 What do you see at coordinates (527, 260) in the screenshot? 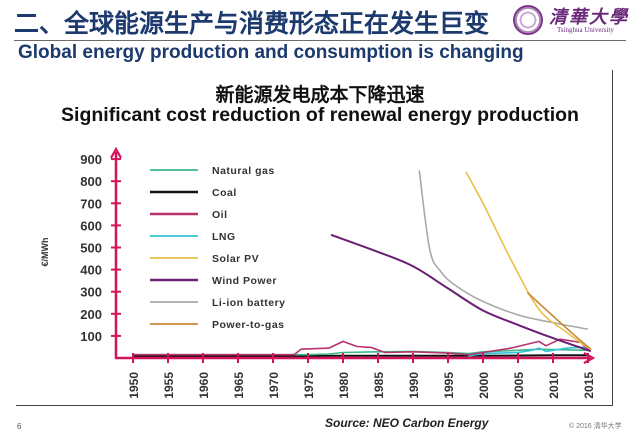
I see `series-line-solar-pv` at bounding box center [527, 260].